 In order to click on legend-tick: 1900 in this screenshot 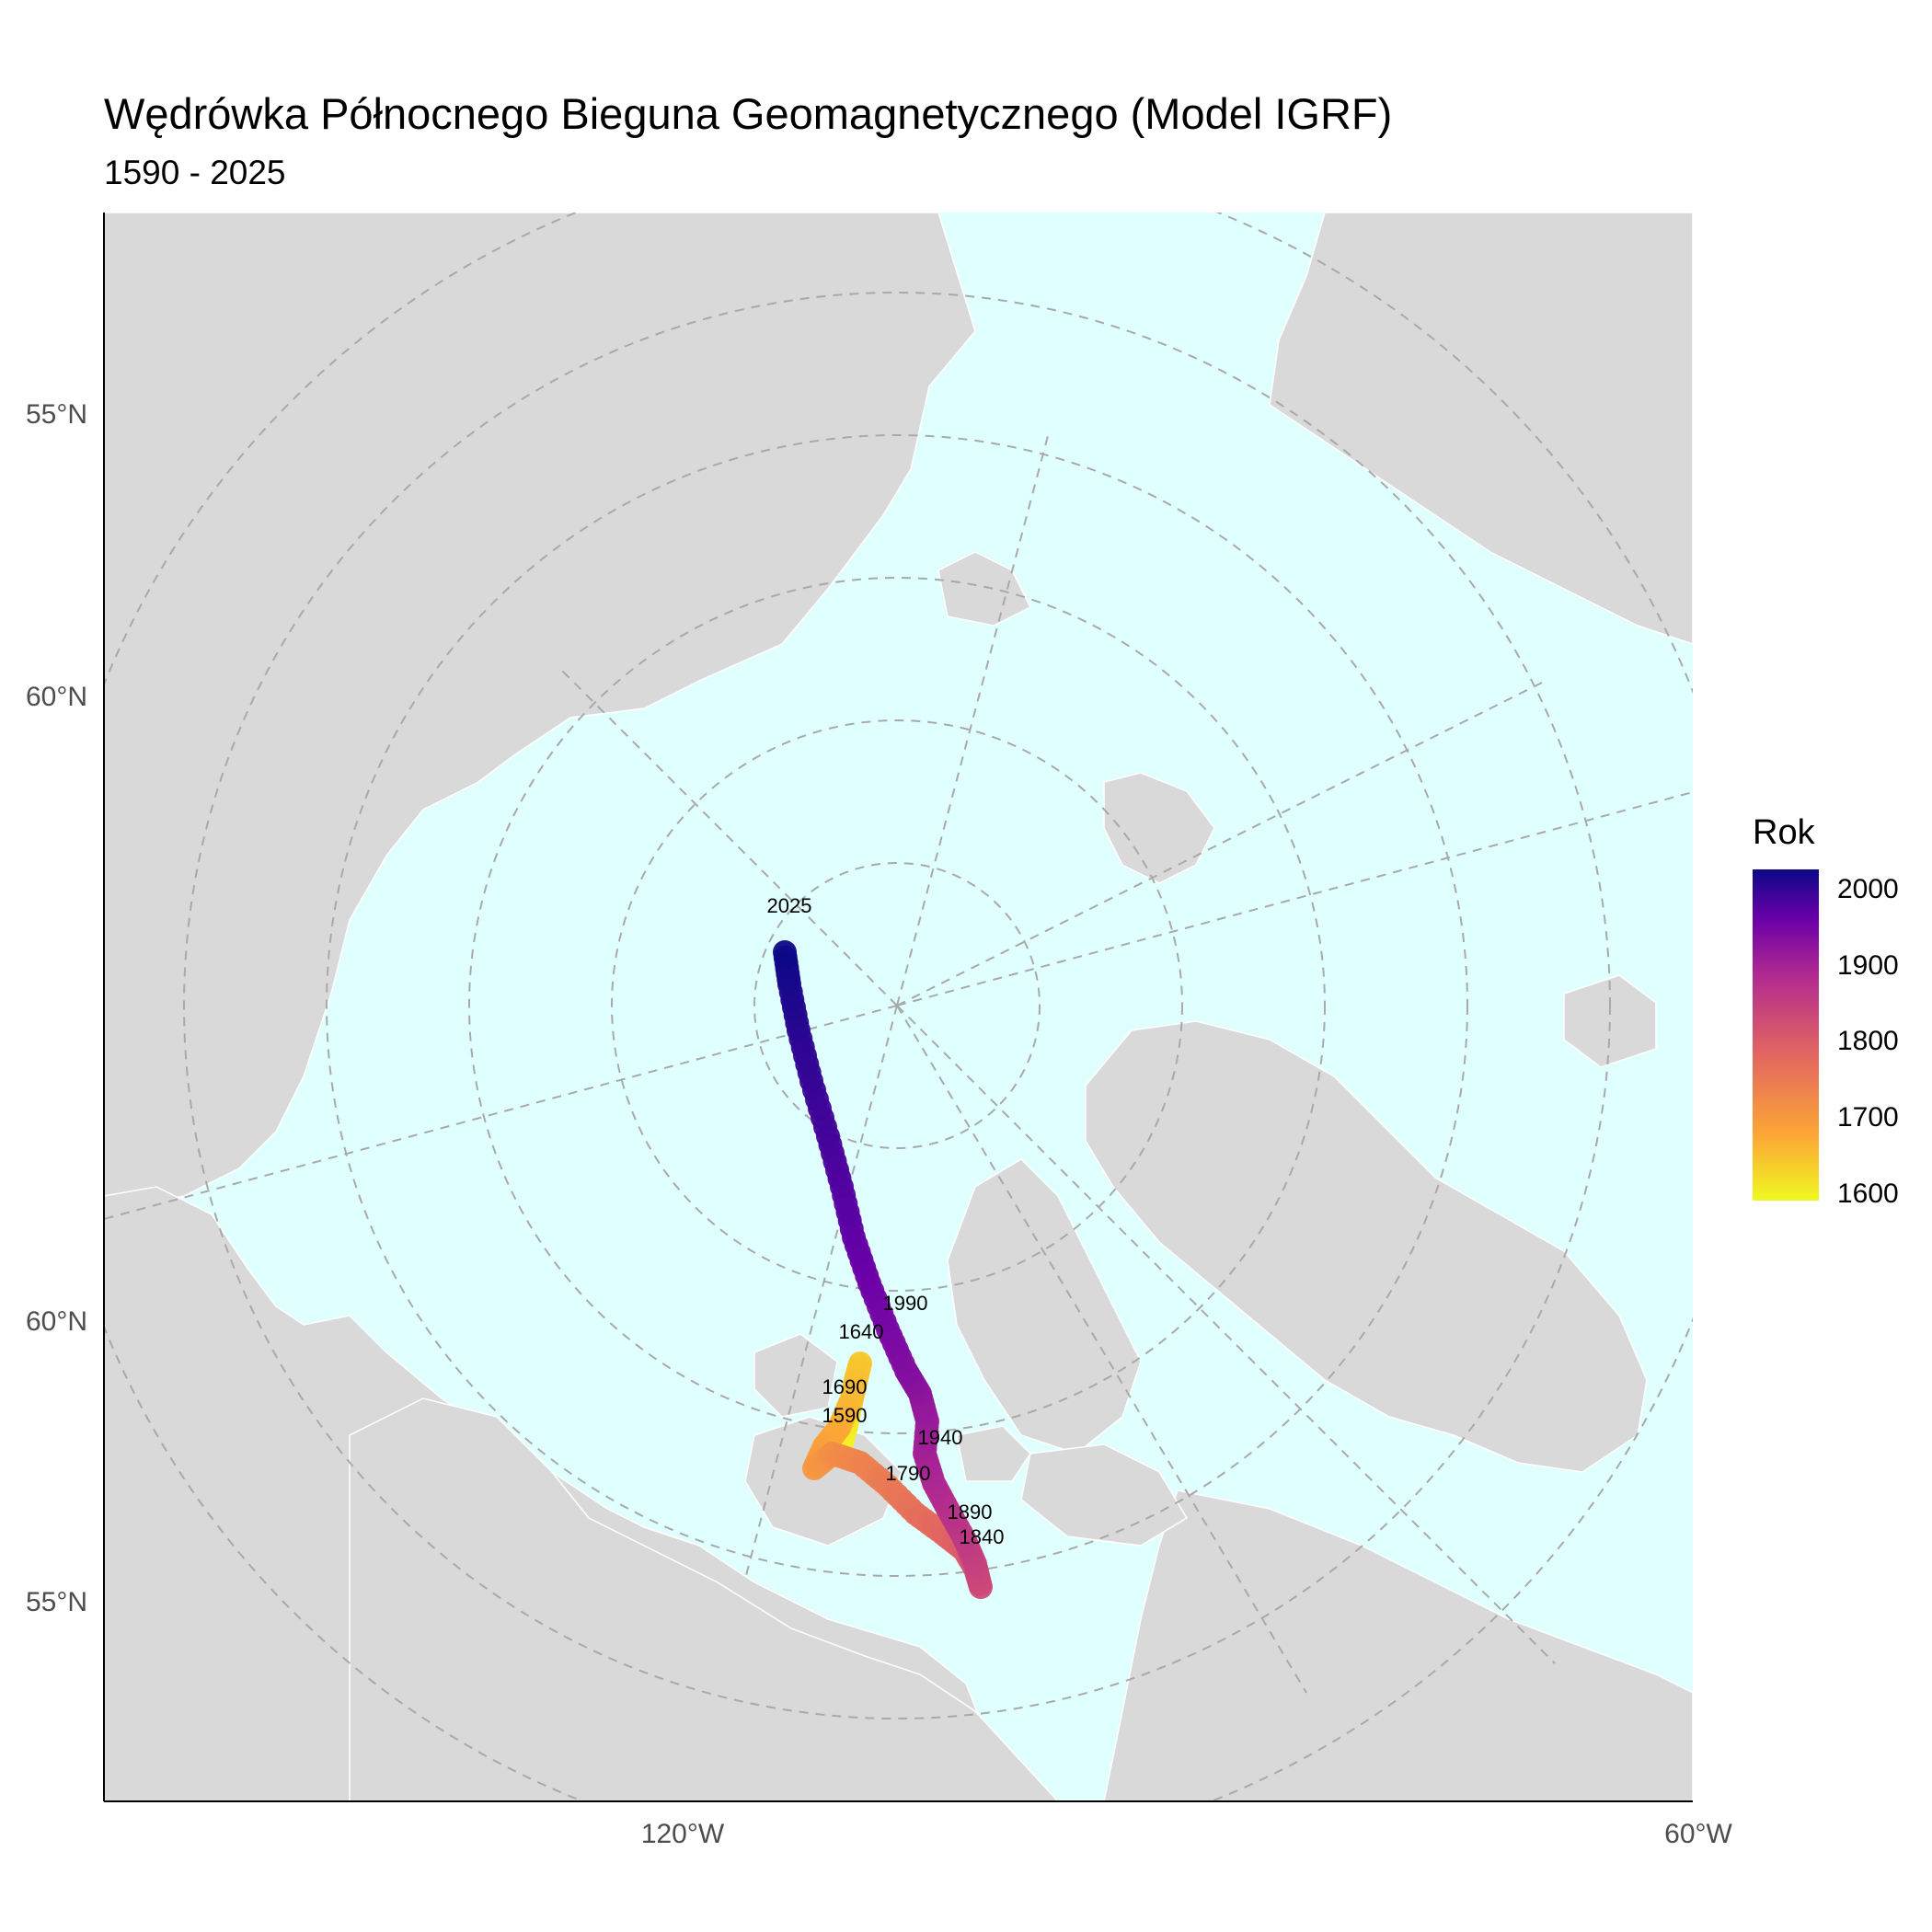, I will do `click(1868, 965)`.